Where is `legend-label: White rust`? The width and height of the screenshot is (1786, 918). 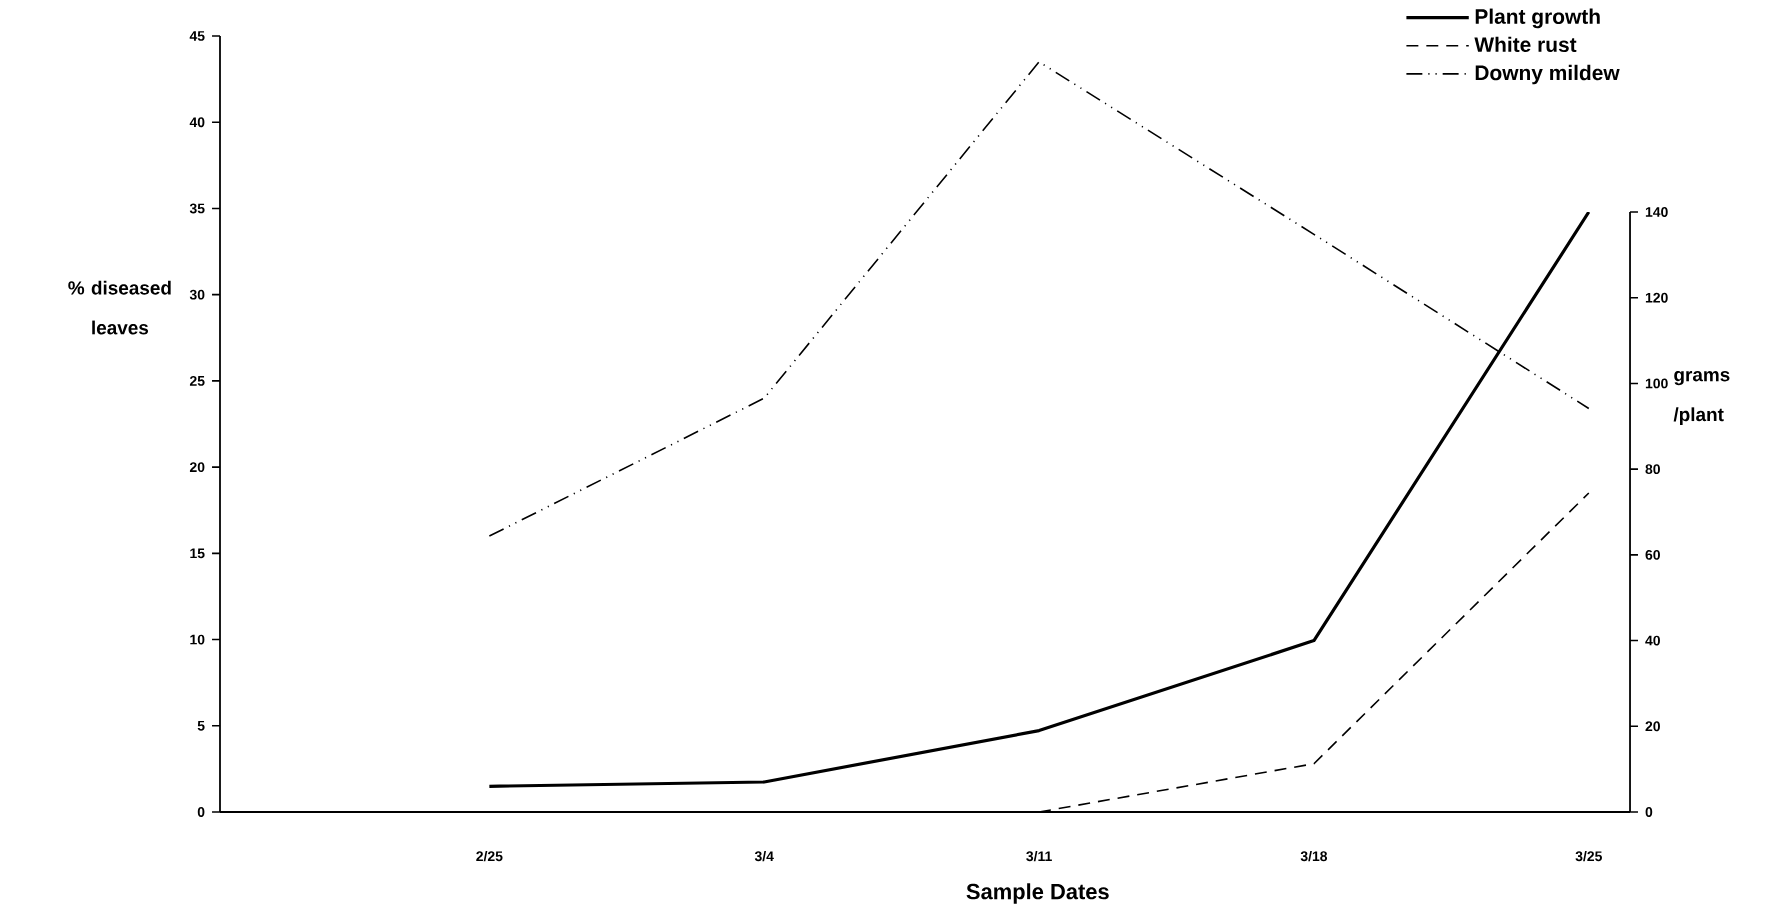 legend-label: White rust is located at coordinates (1525, 44).